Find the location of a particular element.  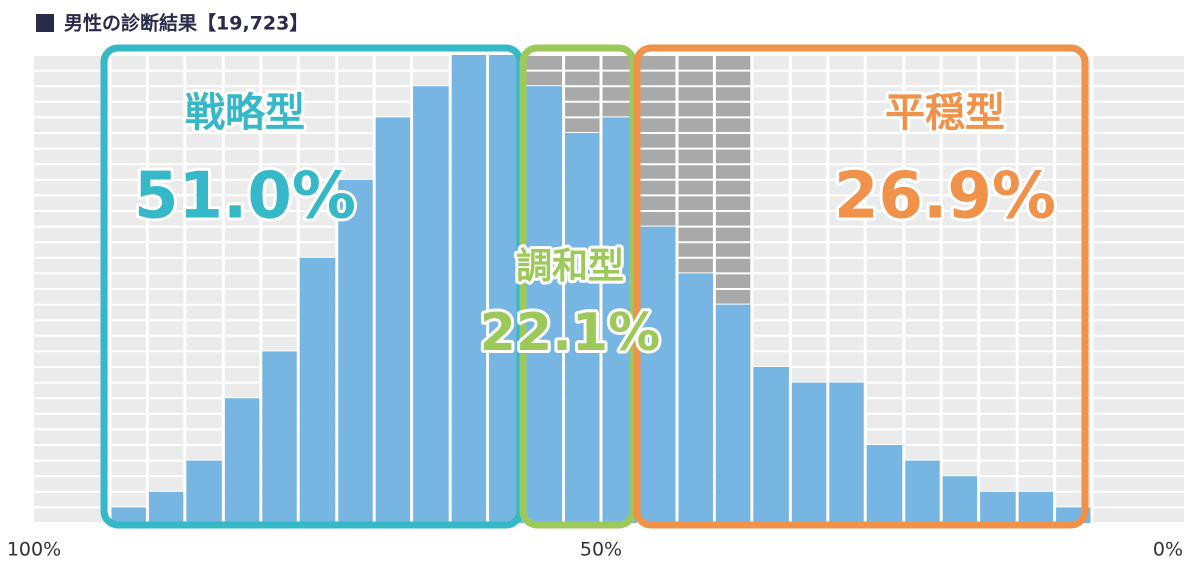

x-tick-label: 100% is located at coordinates (34, 550).